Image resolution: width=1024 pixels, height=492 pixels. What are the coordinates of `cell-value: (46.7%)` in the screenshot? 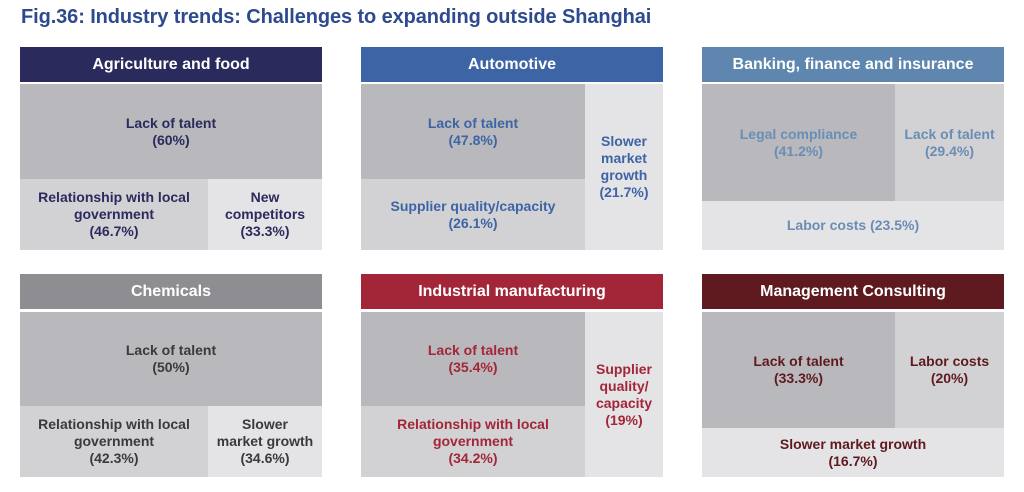 It's located at (114, 231).